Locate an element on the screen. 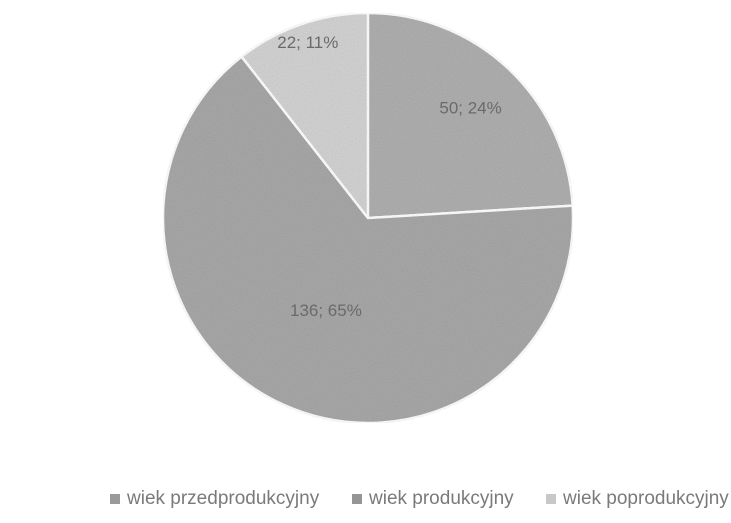  data-label-wiek-przedprodukcyjny: 50; 24% is located at coordinates (470, 108).